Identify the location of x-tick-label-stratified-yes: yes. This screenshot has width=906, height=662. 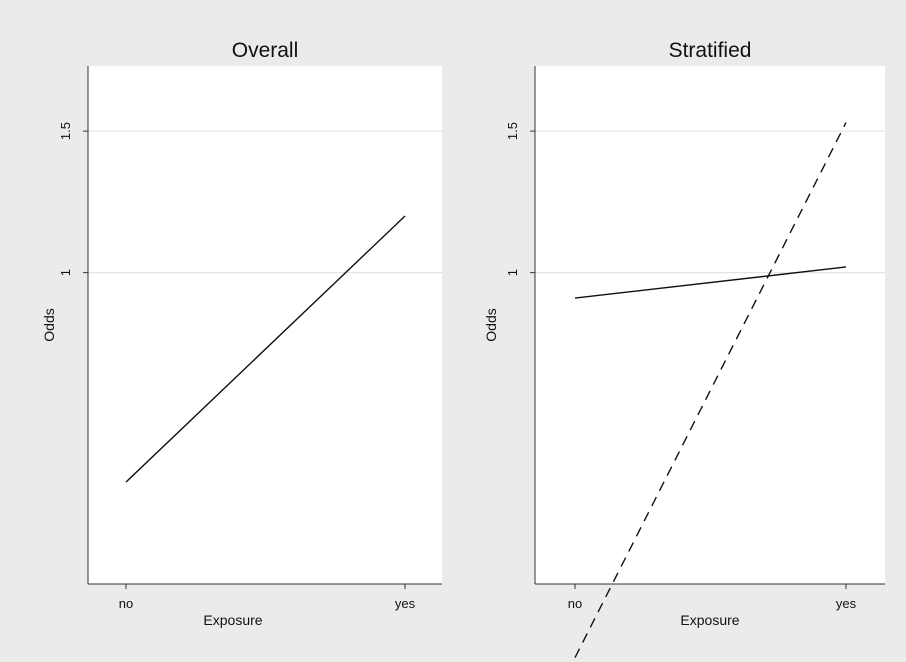
(846, 603).